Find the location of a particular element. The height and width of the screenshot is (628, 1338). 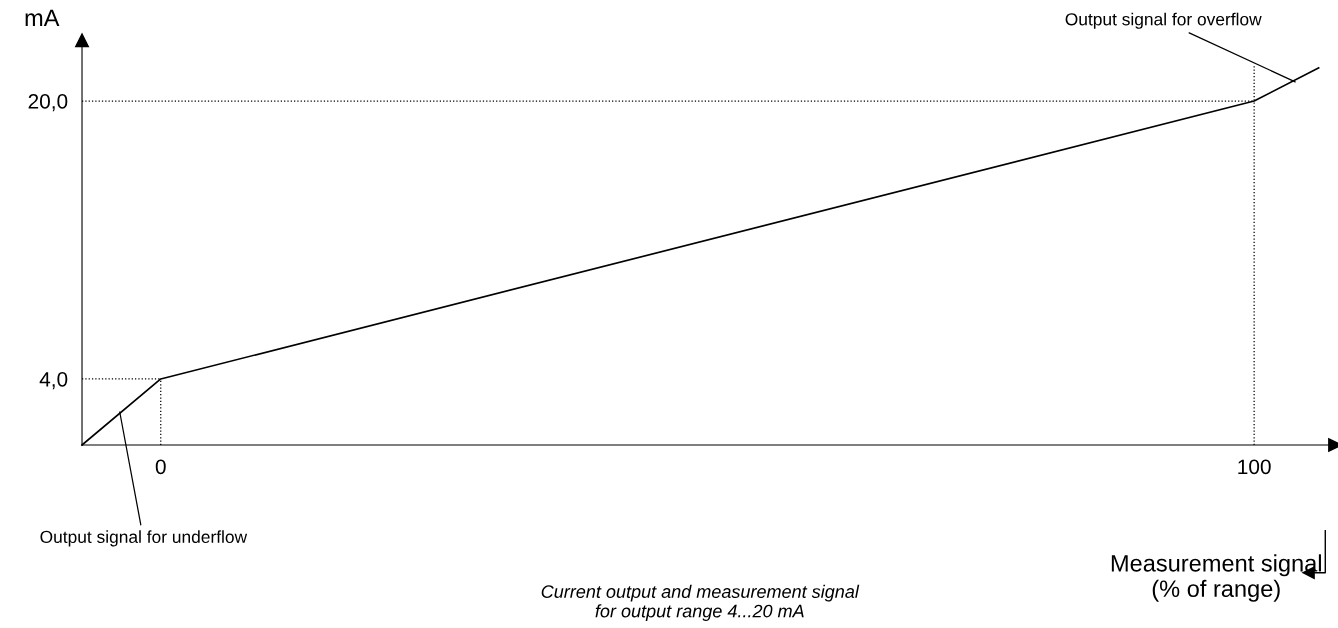

annotation: Output signal for overflow is located at coordinates (1163, 20).